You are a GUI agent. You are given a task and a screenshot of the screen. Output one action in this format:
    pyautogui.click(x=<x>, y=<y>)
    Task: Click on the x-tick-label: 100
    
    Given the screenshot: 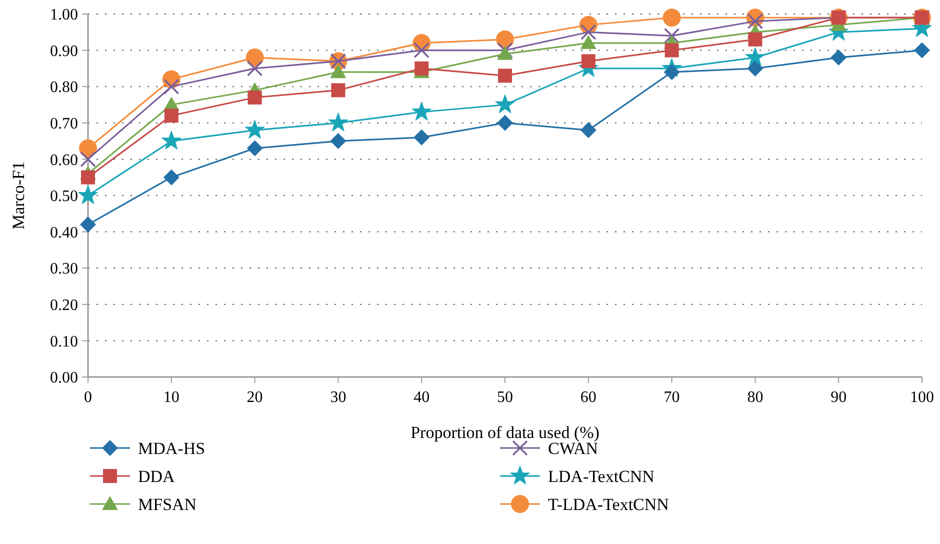 What is the action you would take?
    pyautogui.click(x=922, y=397)
    